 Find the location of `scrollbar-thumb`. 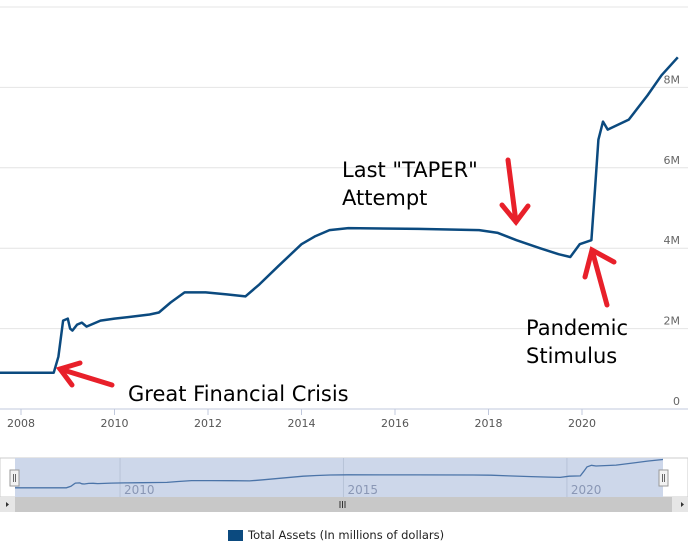

scrollbar-thumb is located at coordinates (343, 504).